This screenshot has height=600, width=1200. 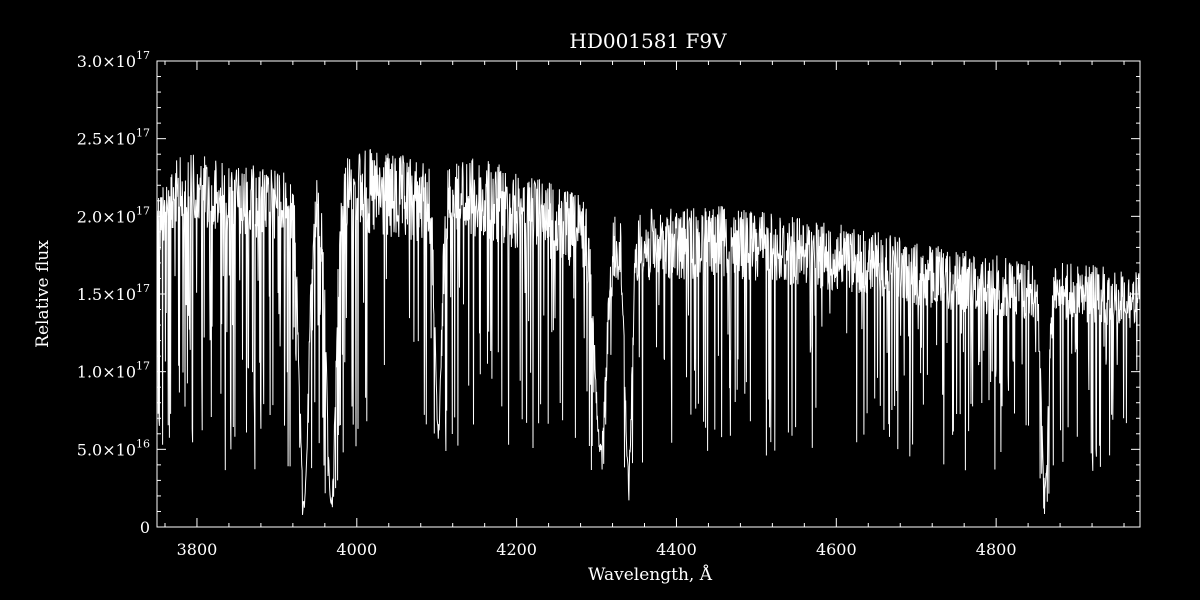 What do you see at coordinates (836, 549) in the screenshot?
I see `x-tick-label: 4600` at bounding box center [836, 549].